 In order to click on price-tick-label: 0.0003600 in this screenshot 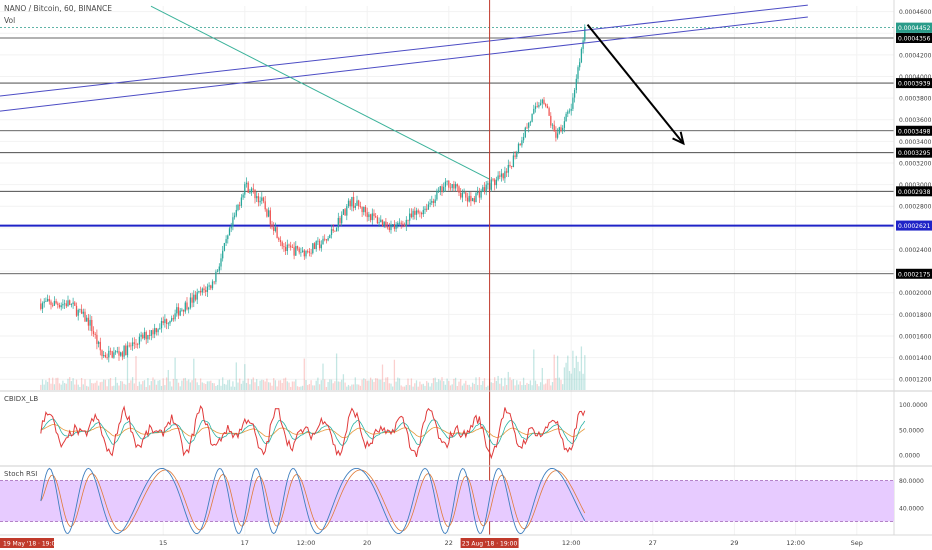, I will do `click(915, 120)`.